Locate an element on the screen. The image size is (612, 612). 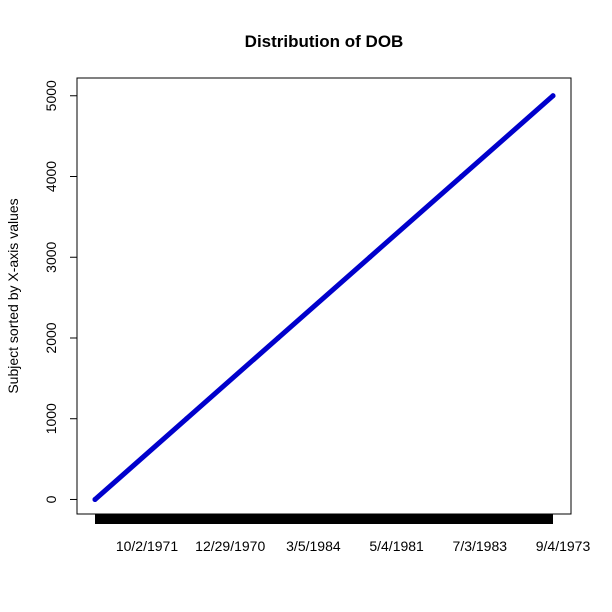
x-rug-band is located at coordinates (324, 519).